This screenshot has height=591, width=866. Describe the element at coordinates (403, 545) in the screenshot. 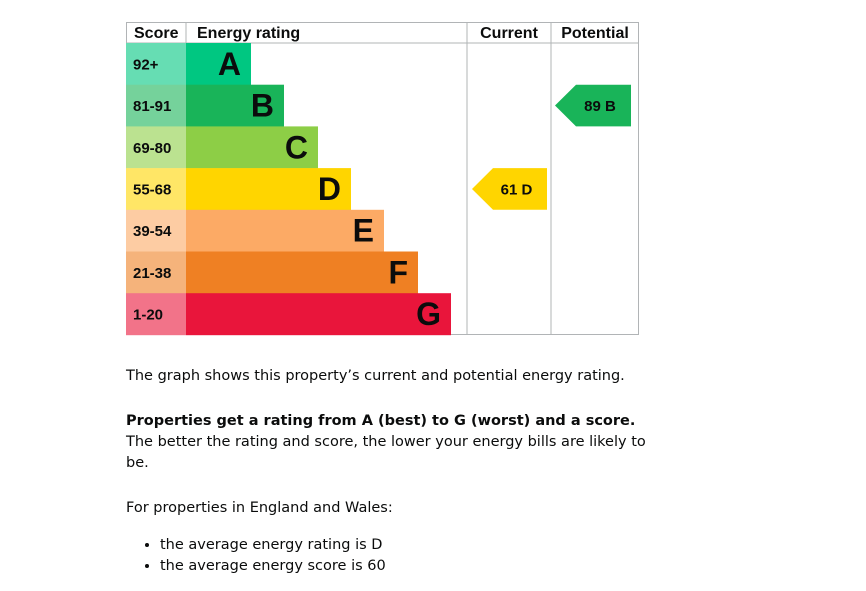

I see `list-item: the average energy rating is D` at that location.